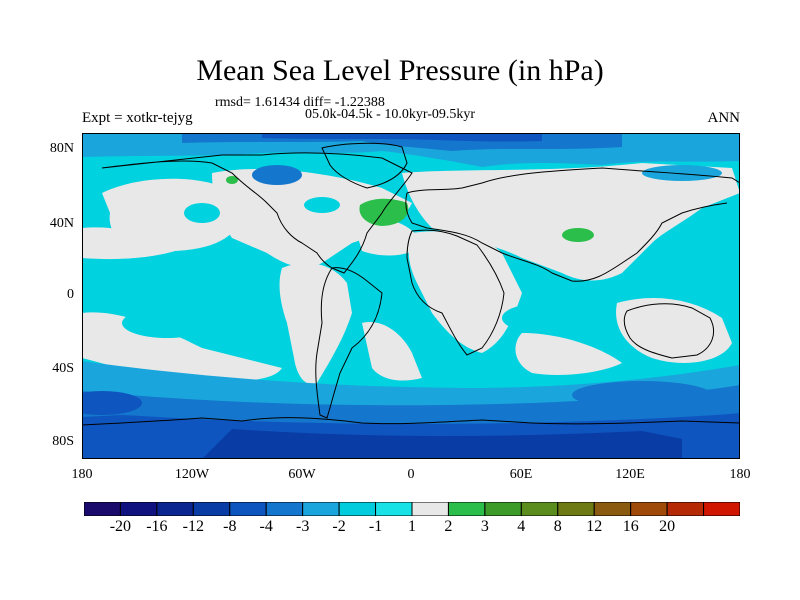 The height and width of the screenshot is (600, 800). I want to click on eurasia-grey, so click(571, 222).